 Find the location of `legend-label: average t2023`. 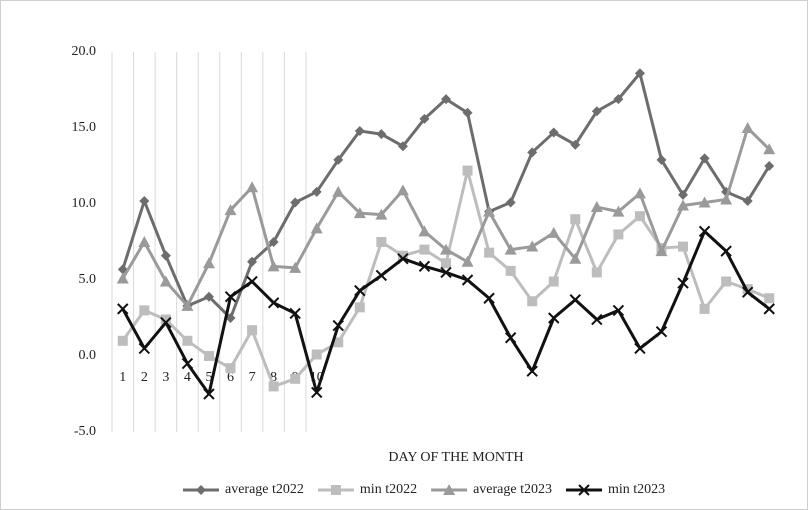

legend-label: average t2023 is located at coordinates (512, 489).